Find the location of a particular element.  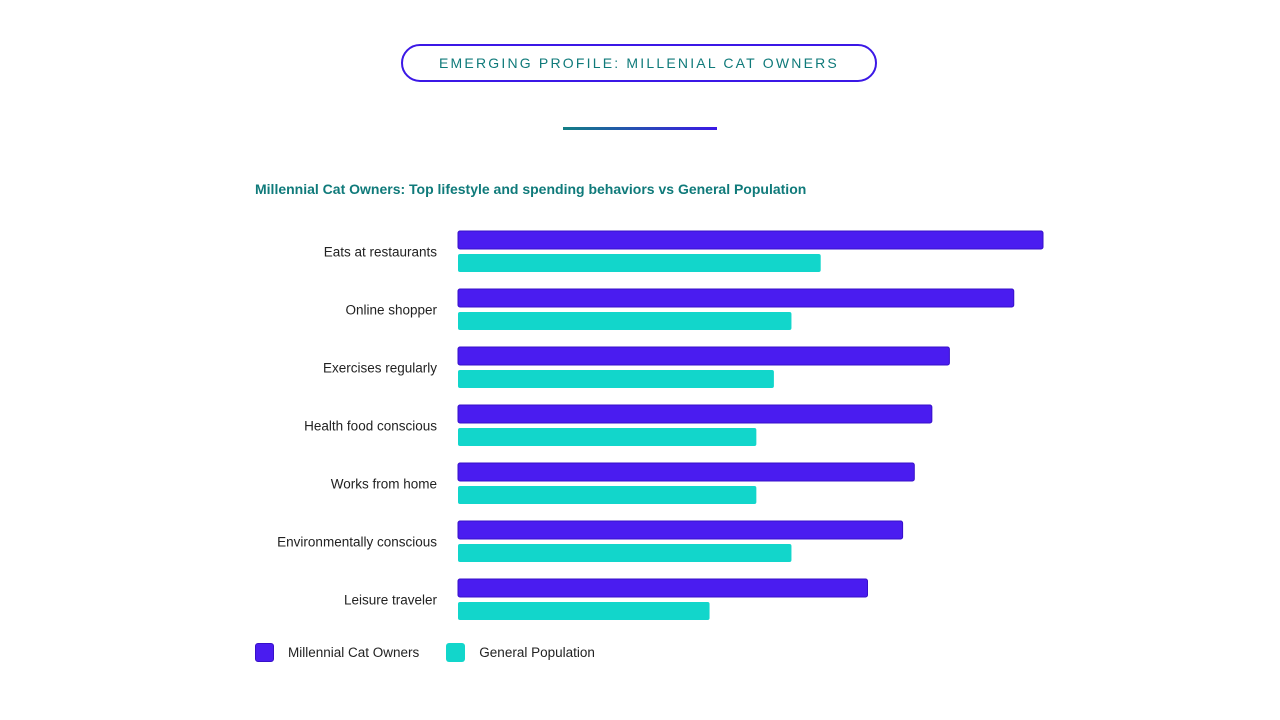

chart-legend: Millennial Cat Owners General Population is located at coordinates (438, 652).